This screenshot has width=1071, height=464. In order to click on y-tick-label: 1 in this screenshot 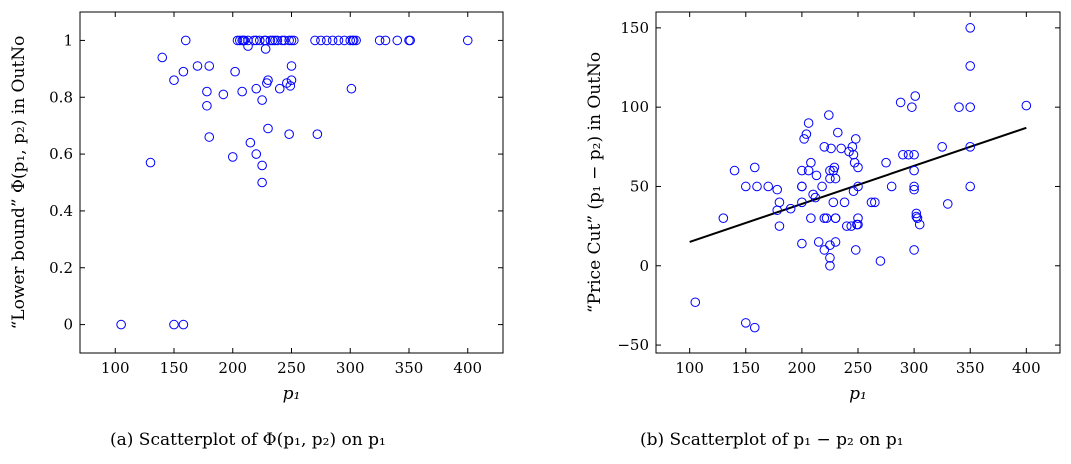, I will do `click(68, 40)`.